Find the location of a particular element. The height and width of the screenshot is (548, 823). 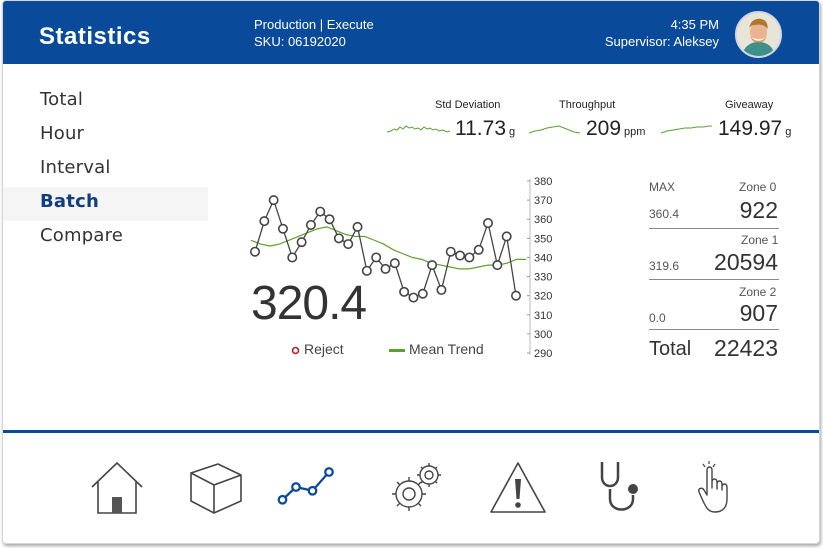

y-tick-label: 320 is located at coordinates (543, 297).